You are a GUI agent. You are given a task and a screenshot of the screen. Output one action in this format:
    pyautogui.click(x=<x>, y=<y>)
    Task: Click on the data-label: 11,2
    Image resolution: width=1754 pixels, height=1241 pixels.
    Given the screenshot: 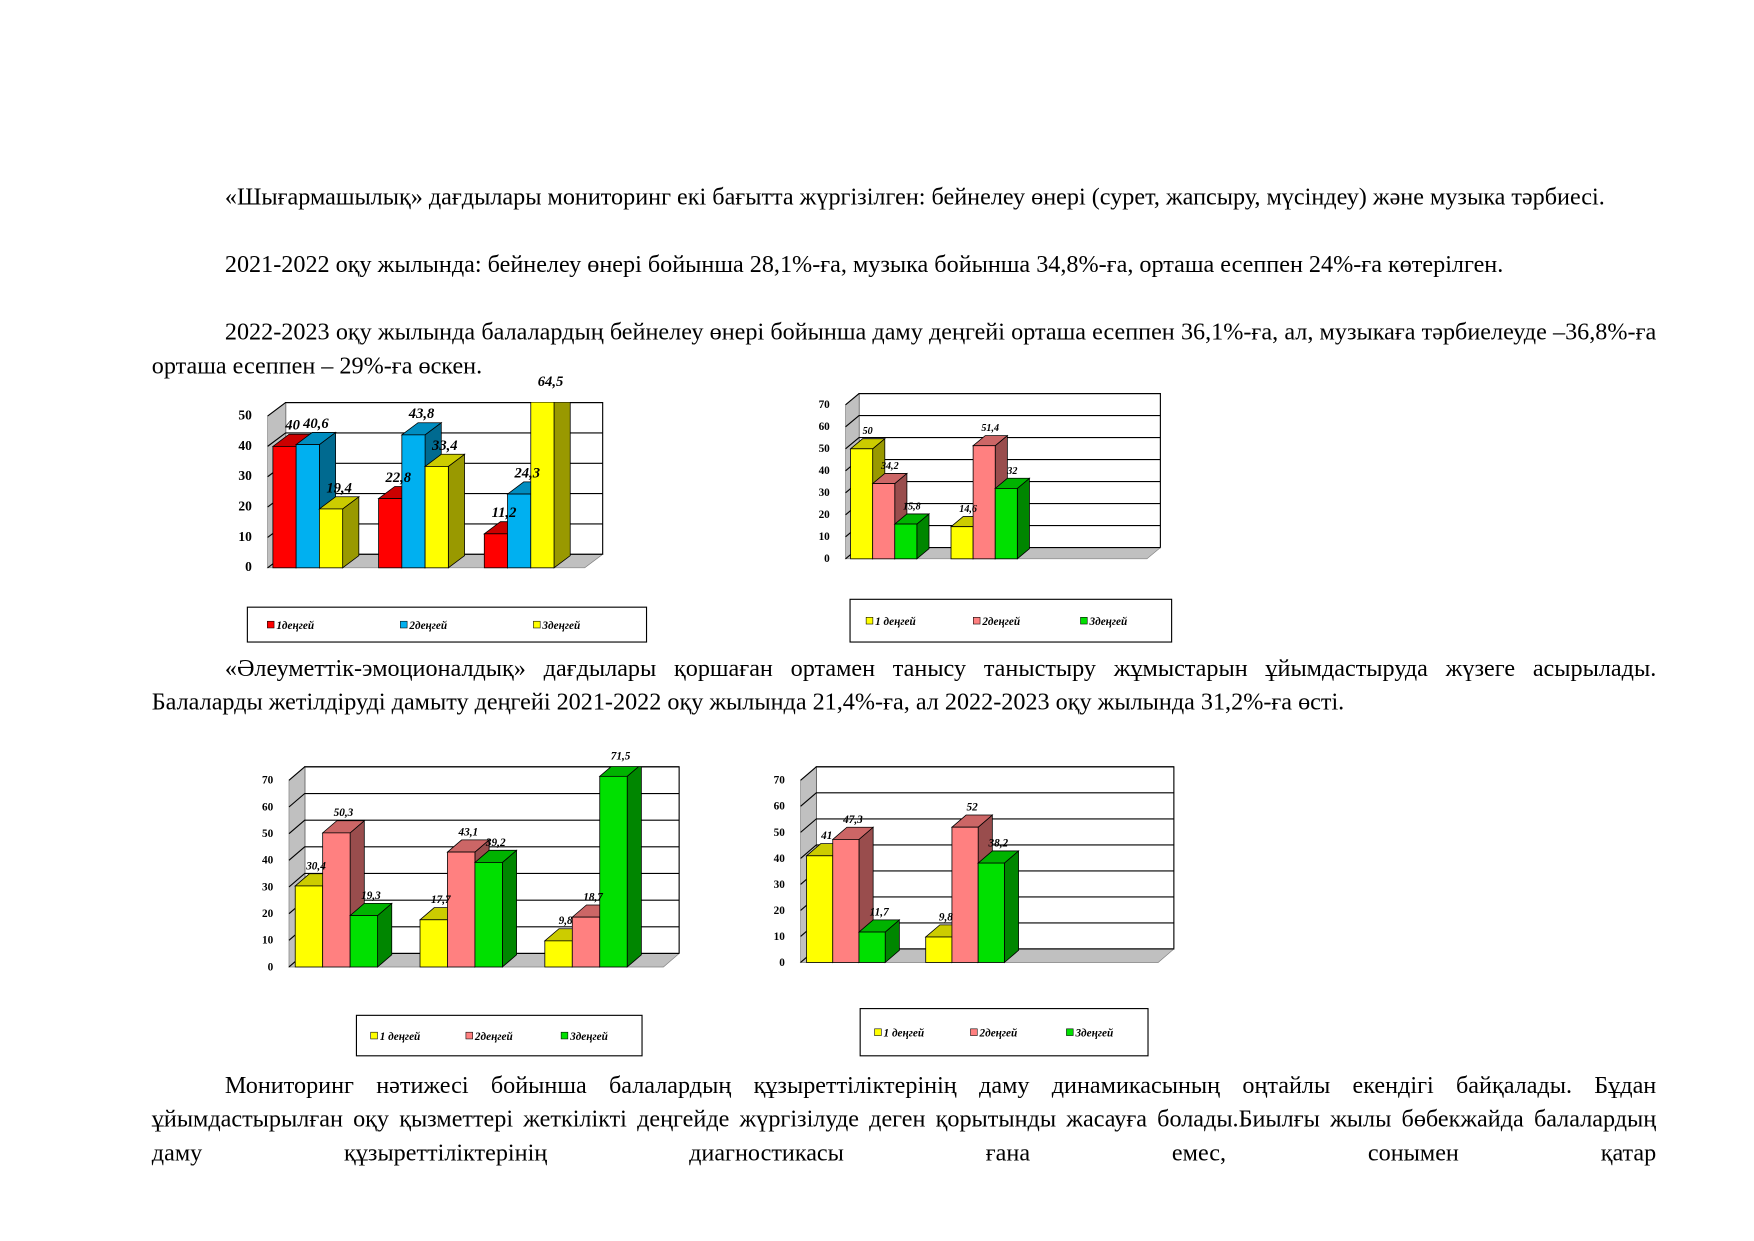 What is the action you would take?
    pyautogui.click(x=504, y=513)
    